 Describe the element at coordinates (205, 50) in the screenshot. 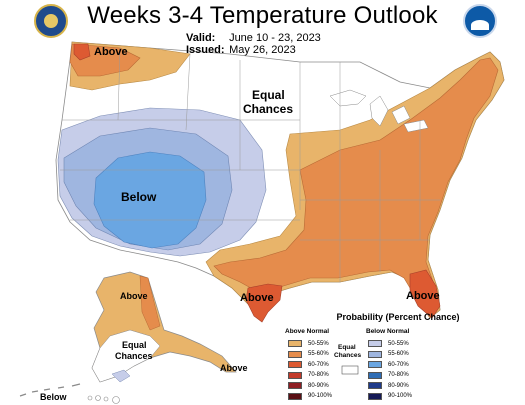

I see `issued-label: Issued:` at that location.